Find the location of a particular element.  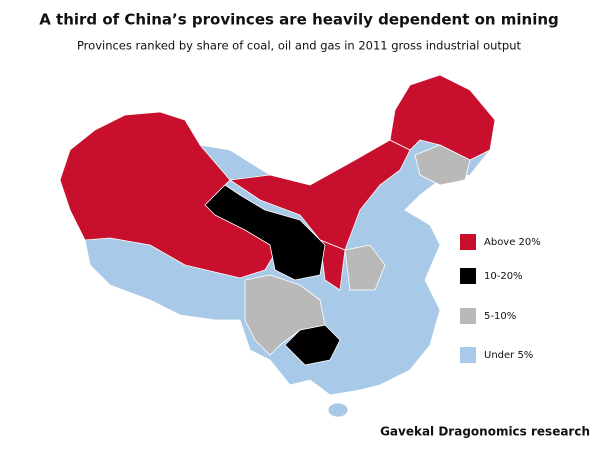

legend-label: Above 20% is located at coordinates (512, 242).